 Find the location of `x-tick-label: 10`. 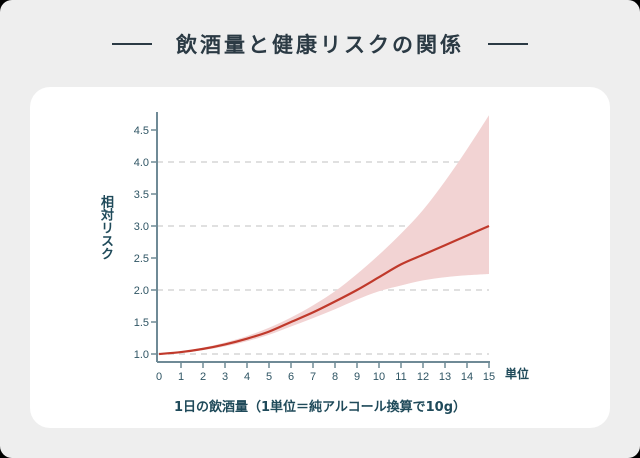

x-tick-label: 10 is located at coordinates (379, 377).